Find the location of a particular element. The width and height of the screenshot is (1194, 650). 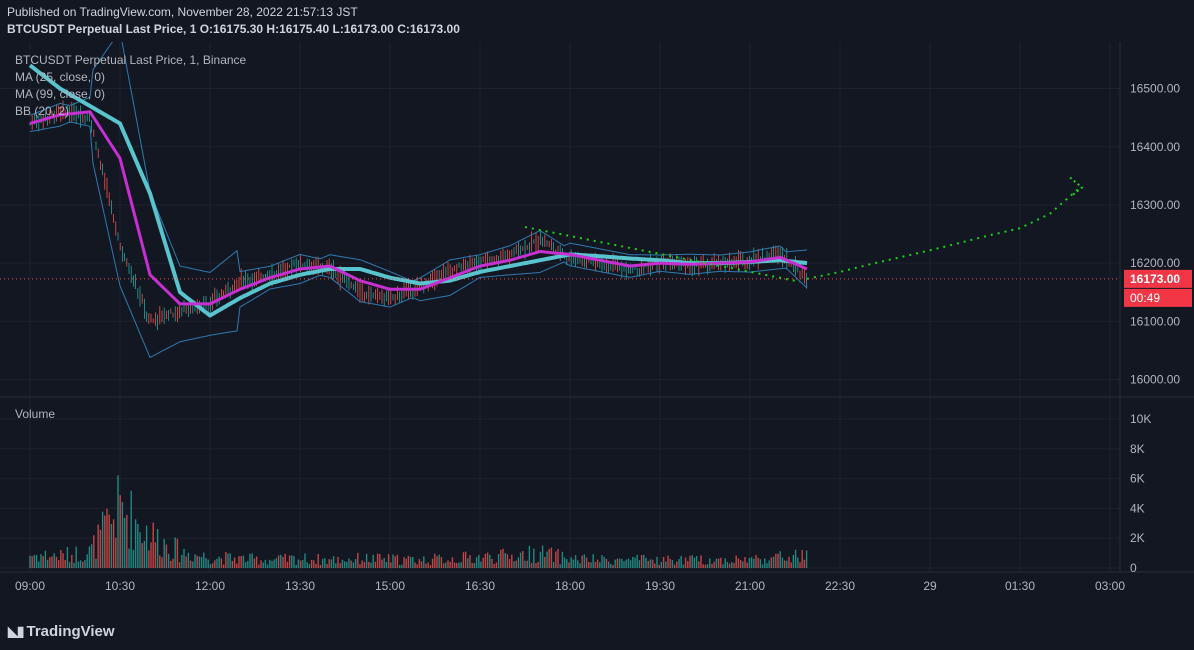

legend-ma25: MA (25, close, 0) is located at coordinates (60, 77).